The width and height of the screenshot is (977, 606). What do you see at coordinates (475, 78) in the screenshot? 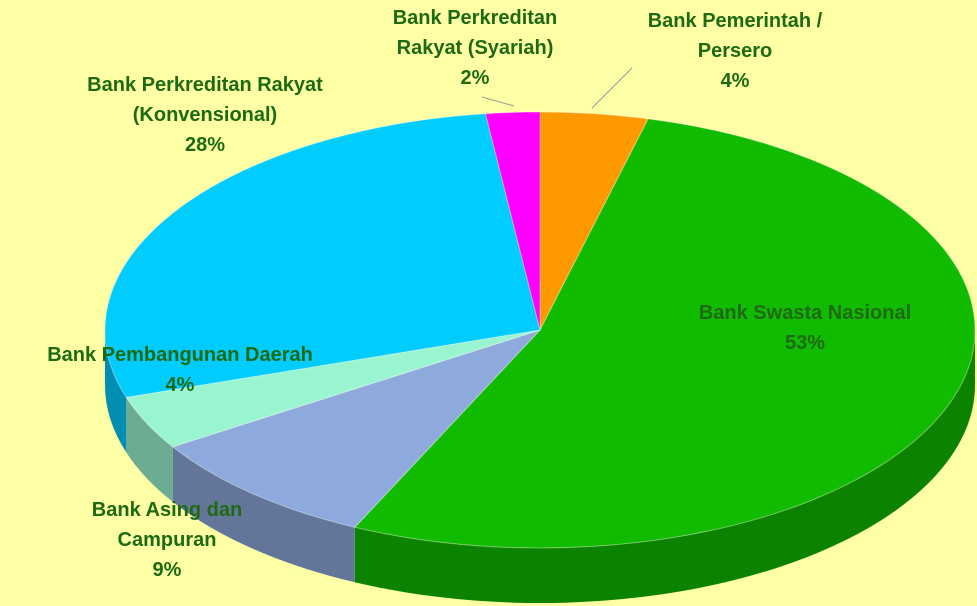
I see `label-value: 2%` at bounding box center [475, 78].